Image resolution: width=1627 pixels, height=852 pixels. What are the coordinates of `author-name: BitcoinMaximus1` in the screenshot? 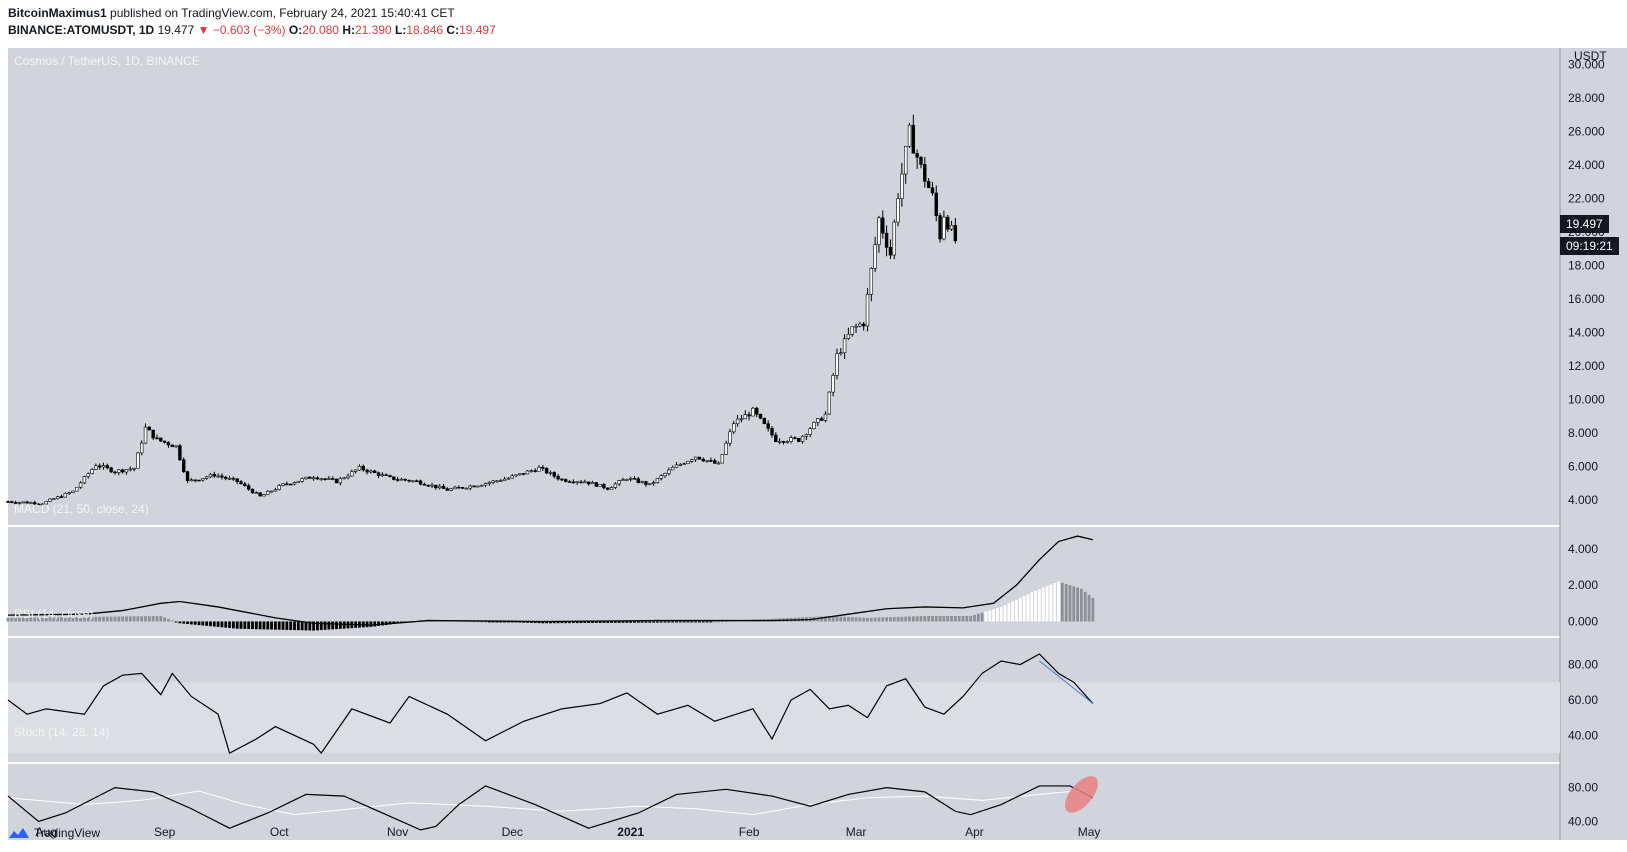 It's located at (57, 13).